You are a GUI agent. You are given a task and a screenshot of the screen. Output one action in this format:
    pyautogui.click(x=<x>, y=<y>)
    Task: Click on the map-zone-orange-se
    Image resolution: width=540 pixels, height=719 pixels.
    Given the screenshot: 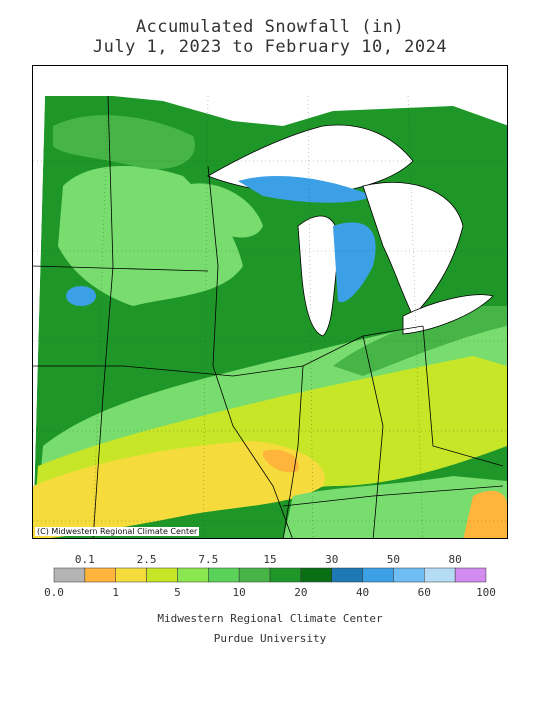 What is the action you would take?
    pyautogui.click(x=485, y=514)
    